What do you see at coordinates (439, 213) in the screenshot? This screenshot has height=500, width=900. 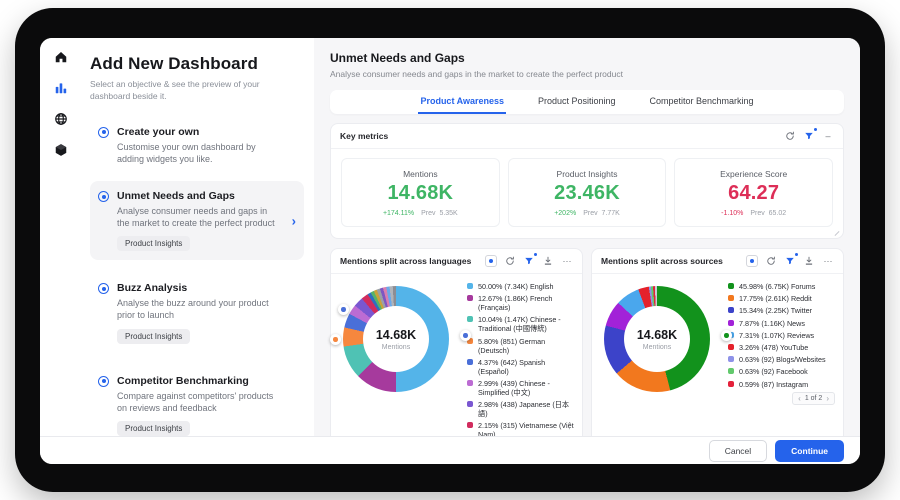 I see `metric-prev: Prev 5.35K` at bounding box center [439, 213].